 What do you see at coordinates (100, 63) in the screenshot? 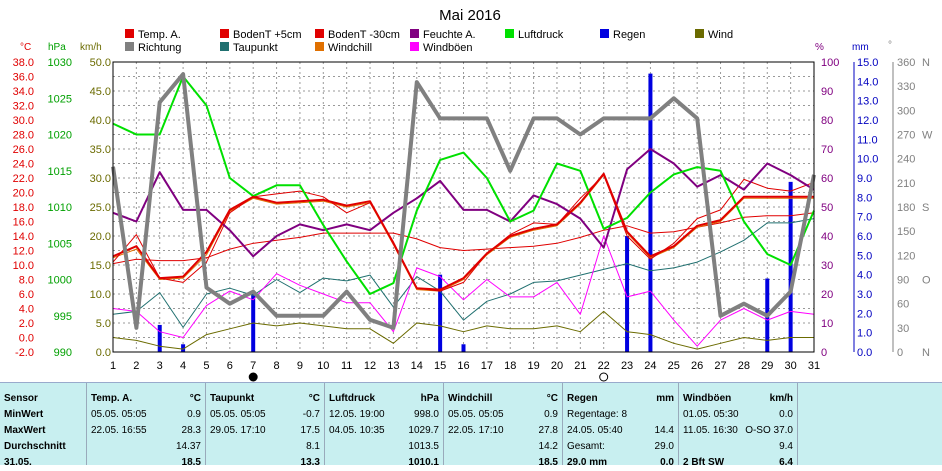
I see `wind-tick-label: 50.0` at bounding box center [100, 63].